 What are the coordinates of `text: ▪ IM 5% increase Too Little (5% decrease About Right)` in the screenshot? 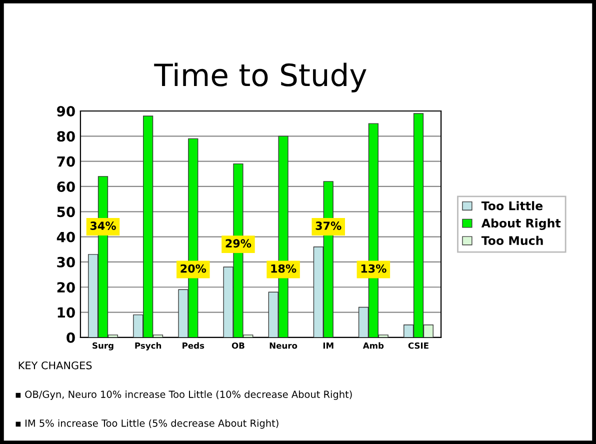 It's located at (147, 424).